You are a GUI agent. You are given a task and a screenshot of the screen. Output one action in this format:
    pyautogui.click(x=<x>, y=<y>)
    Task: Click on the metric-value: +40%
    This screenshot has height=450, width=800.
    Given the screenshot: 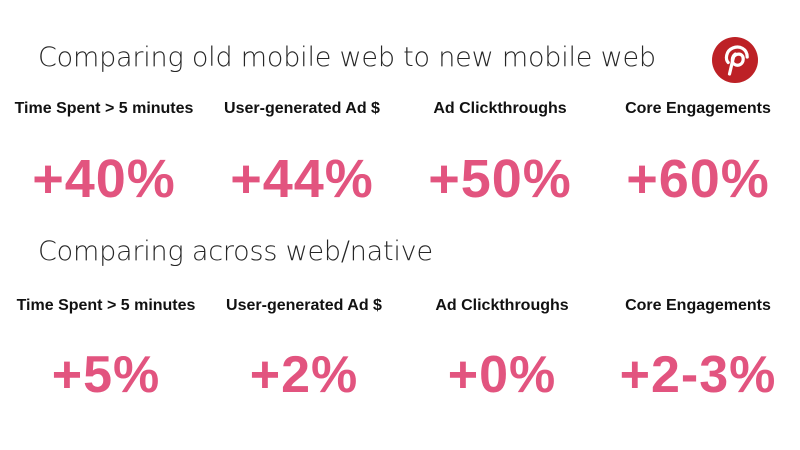 What is the action you would take?
    pyautogui.click(x=104, y=179)
    